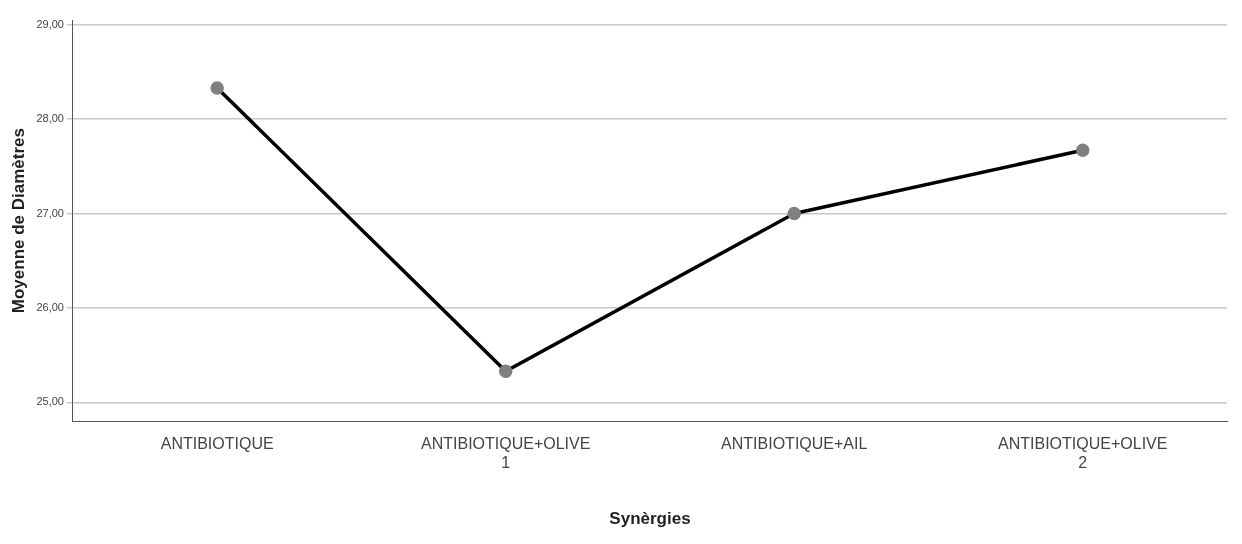  I want to click on x-tick-label: ANTIBIOTIQUE+AIL, so click(794, 444).